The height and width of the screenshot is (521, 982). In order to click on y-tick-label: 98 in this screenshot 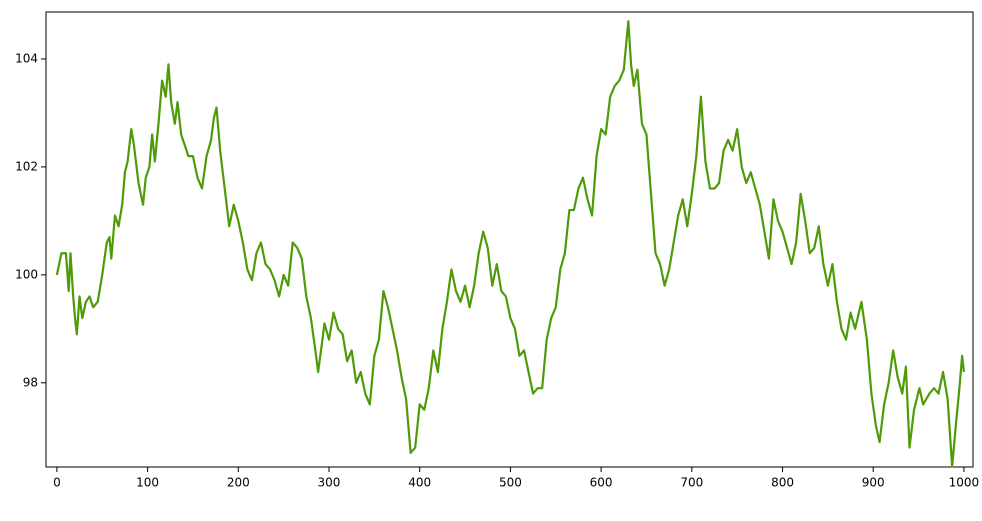, I will do `click(30, 382)`.